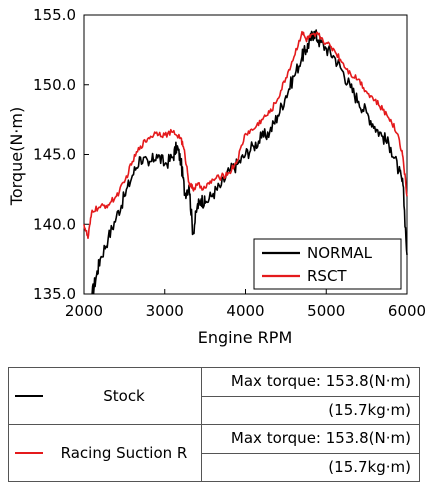  Describe the element at coordinates (245, 311) in the screenshot. I see `x-tick-label: 4000` at that location.